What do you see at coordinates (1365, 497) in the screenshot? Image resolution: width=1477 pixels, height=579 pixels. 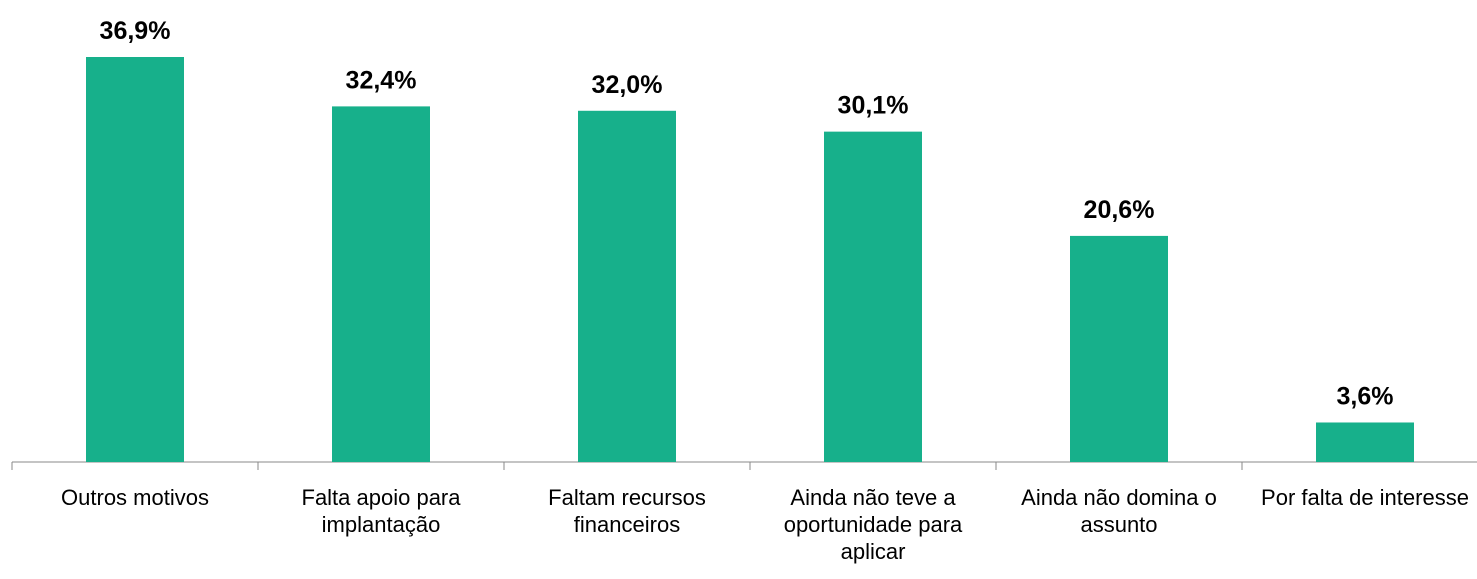 I see `x-tick-label: Por falta de interesse` at bounding box center [1365, 497].